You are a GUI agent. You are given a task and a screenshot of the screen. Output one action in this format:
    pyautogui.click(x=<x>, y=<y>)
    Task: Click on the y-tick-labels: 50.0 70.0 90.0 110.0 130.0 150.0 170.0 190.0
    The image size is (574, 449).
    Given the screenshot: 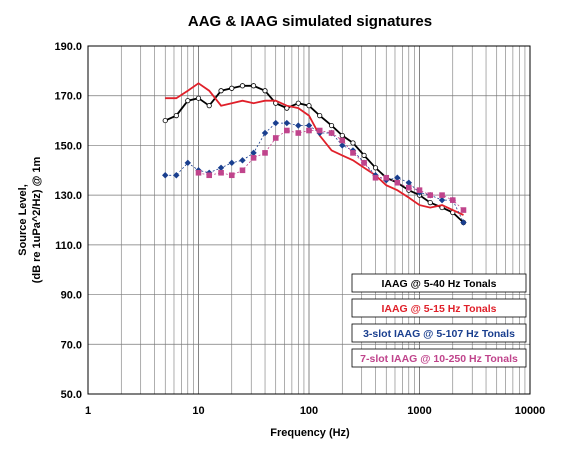 What is the action you would take?
    pyautogui.click(x=68, y=221)
    